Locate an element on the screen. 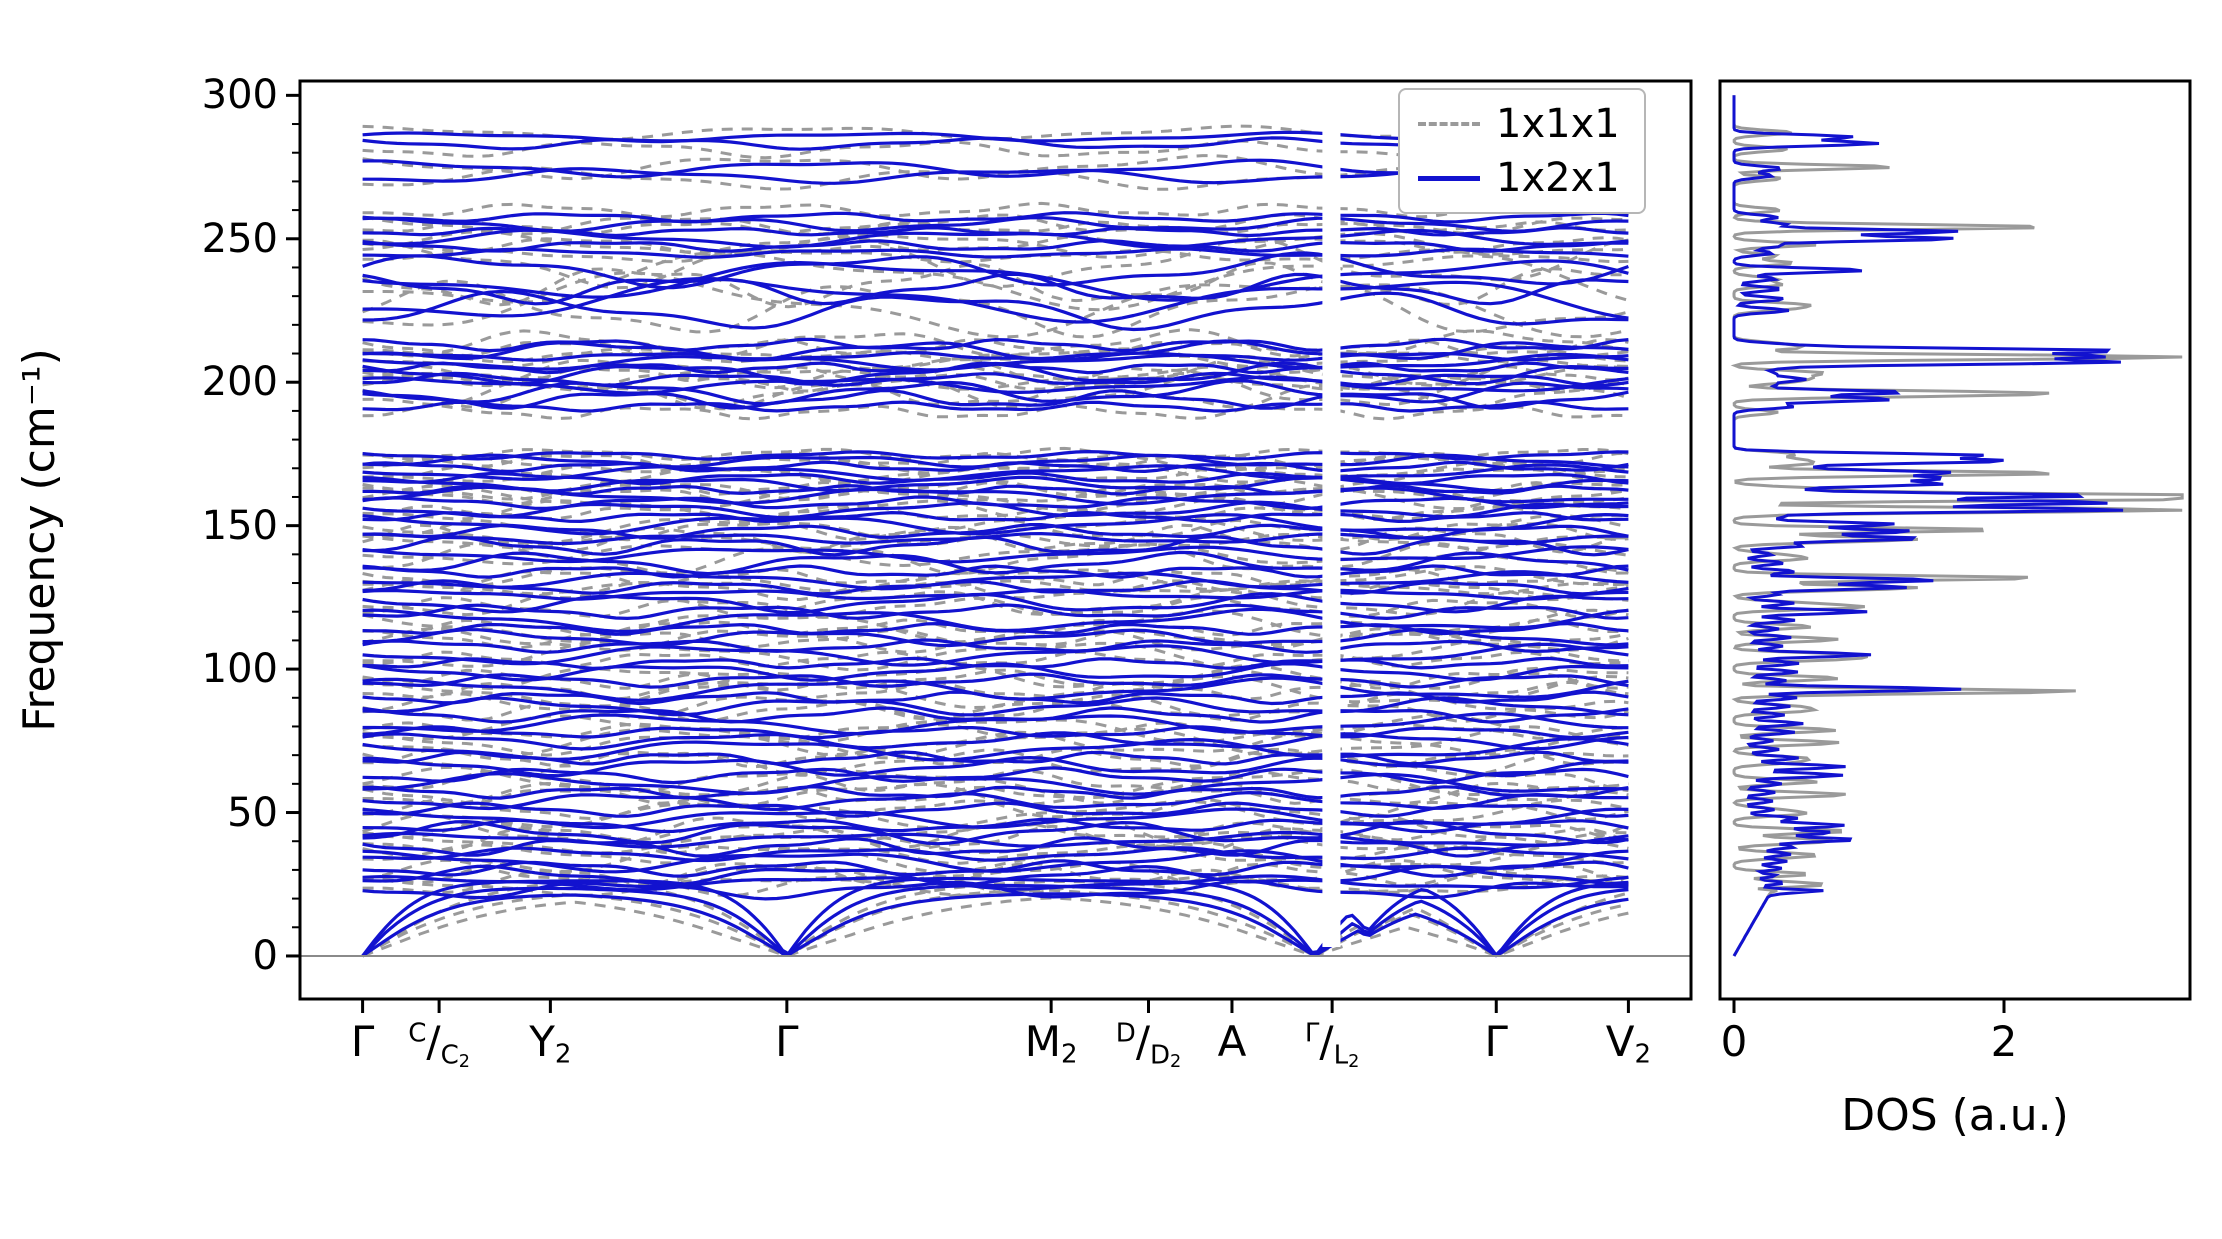  y-tick-label: 100 is located at coordinates (239, 669).